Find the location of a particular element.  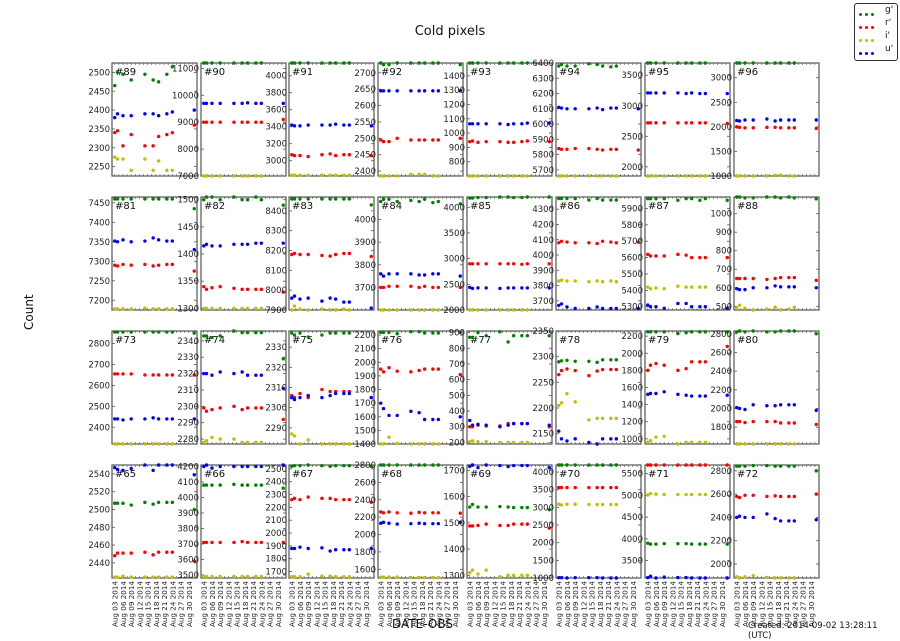

svg-text: #73 is located at coordinates (125, 340).